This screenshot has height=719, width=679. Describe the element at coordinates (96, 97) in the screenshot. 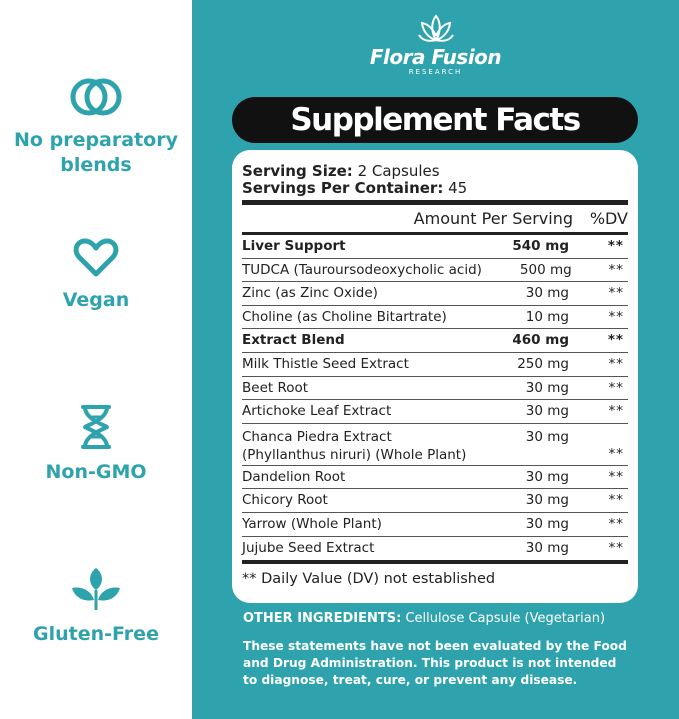

I see `interlocking-rings-icon` at that location.